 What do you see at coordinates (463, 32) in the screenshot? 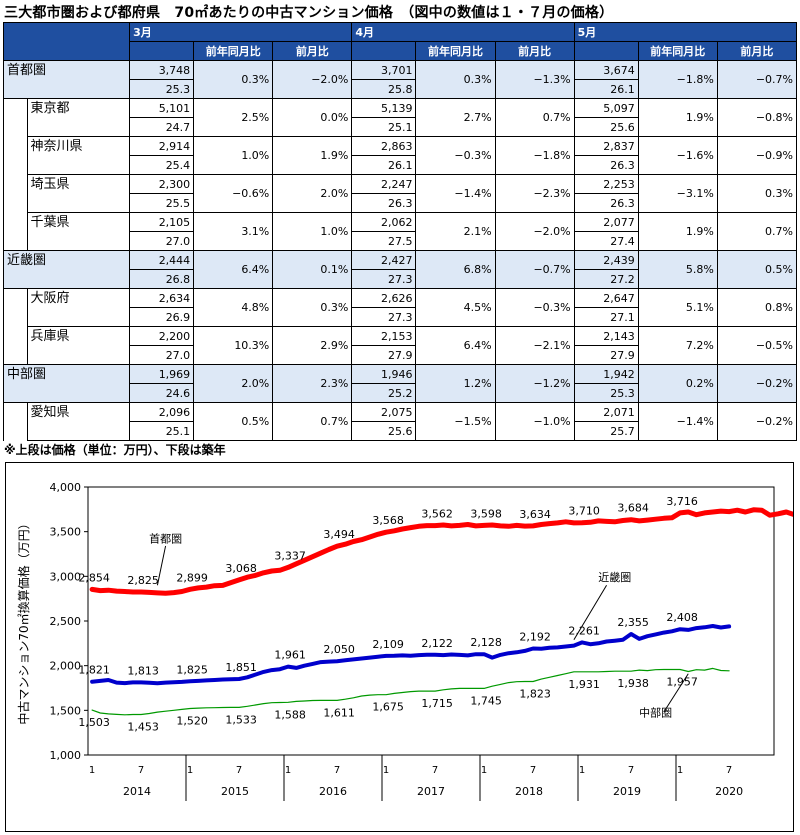
I see `month-header: 4月` at bounding box center [463, 32].